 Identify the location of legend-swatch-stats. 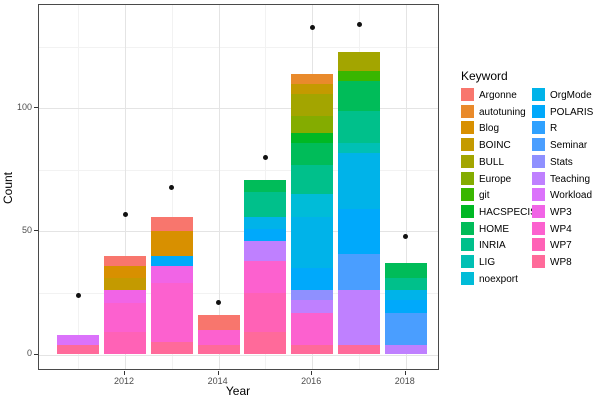
(538, 161).